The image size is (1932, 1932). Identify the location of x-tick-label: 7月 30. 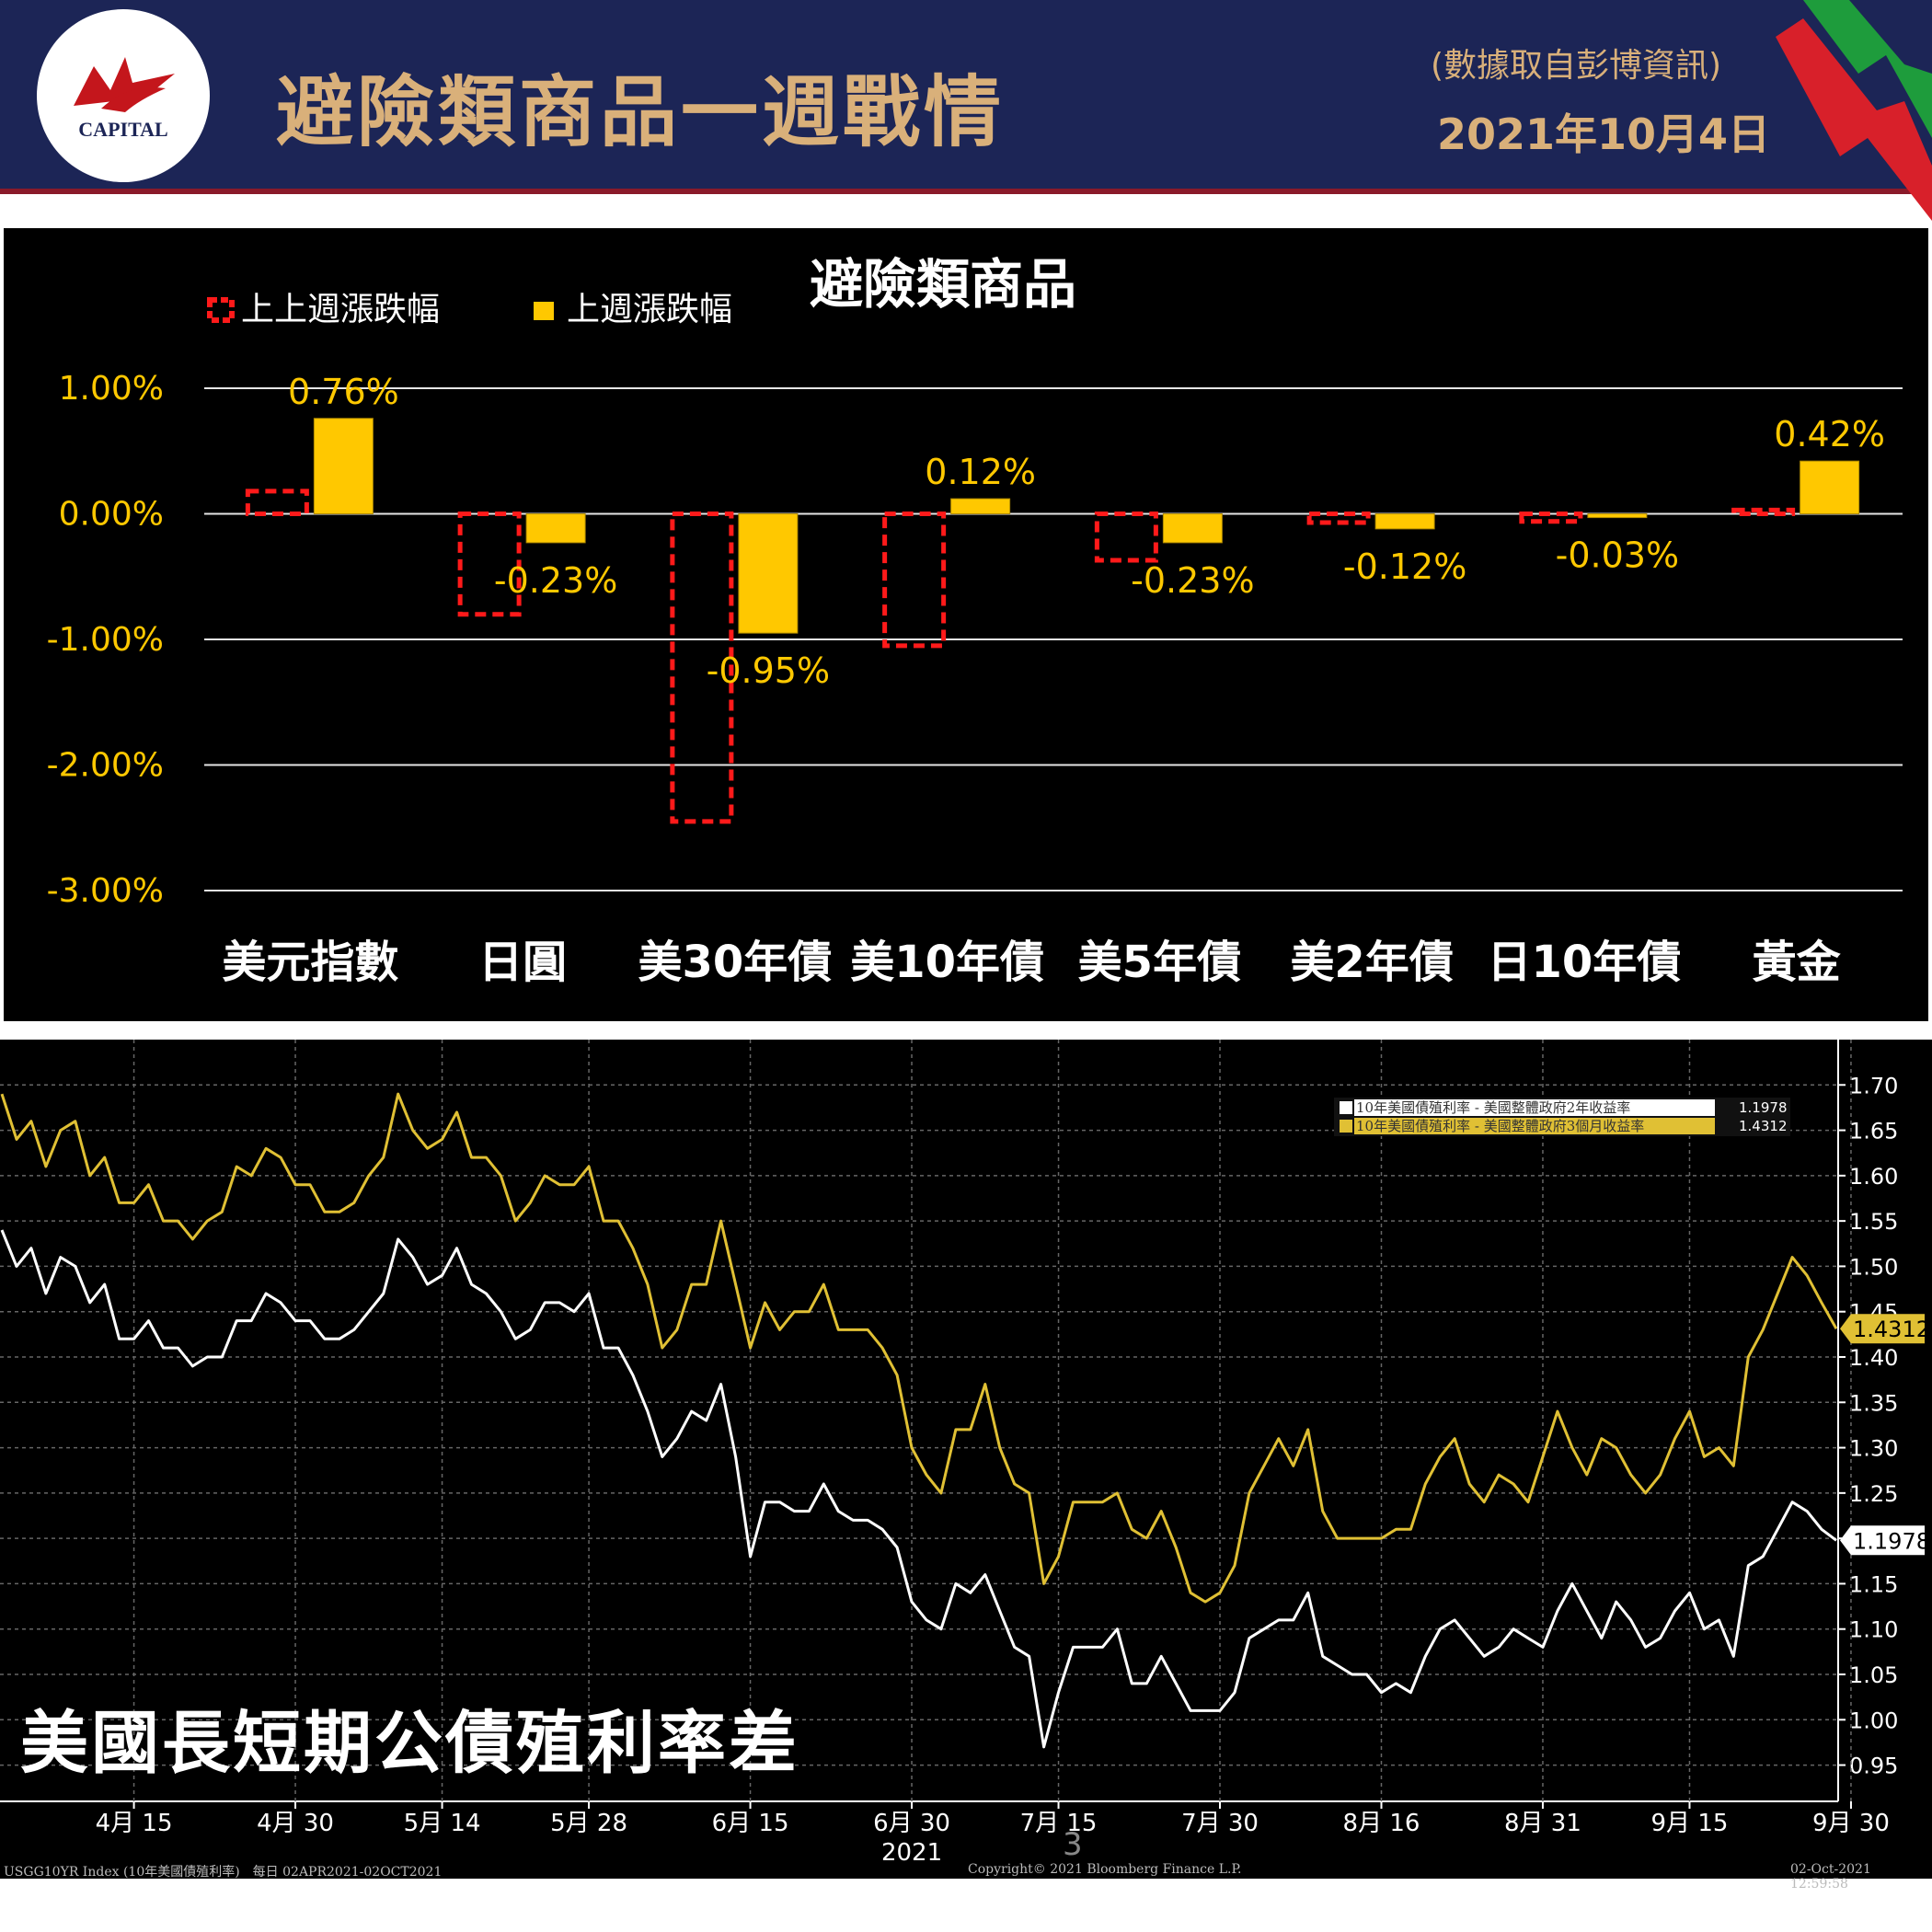
(1220, 1823).